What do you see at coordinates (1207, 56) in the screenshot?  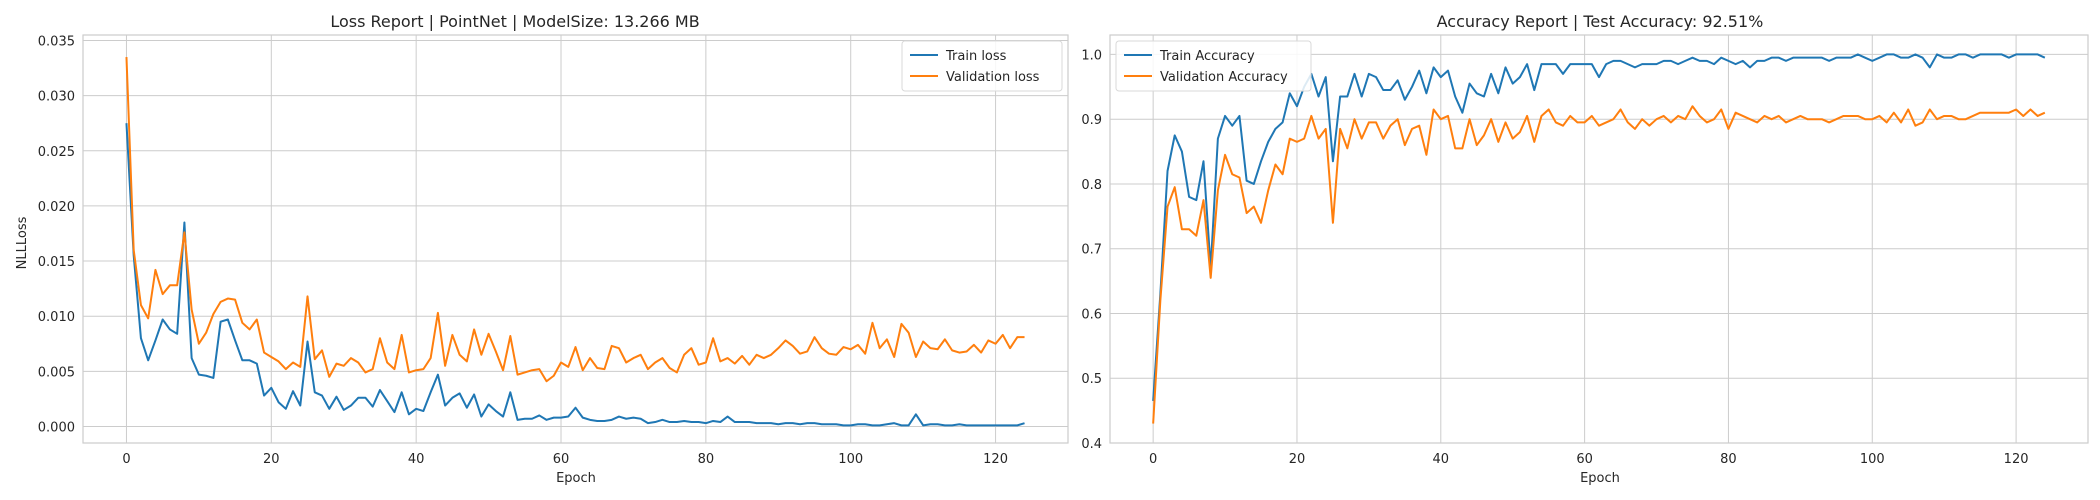 I see `accuracy-legend-label: Train Accuracy` at bounding box center [1207, 56].